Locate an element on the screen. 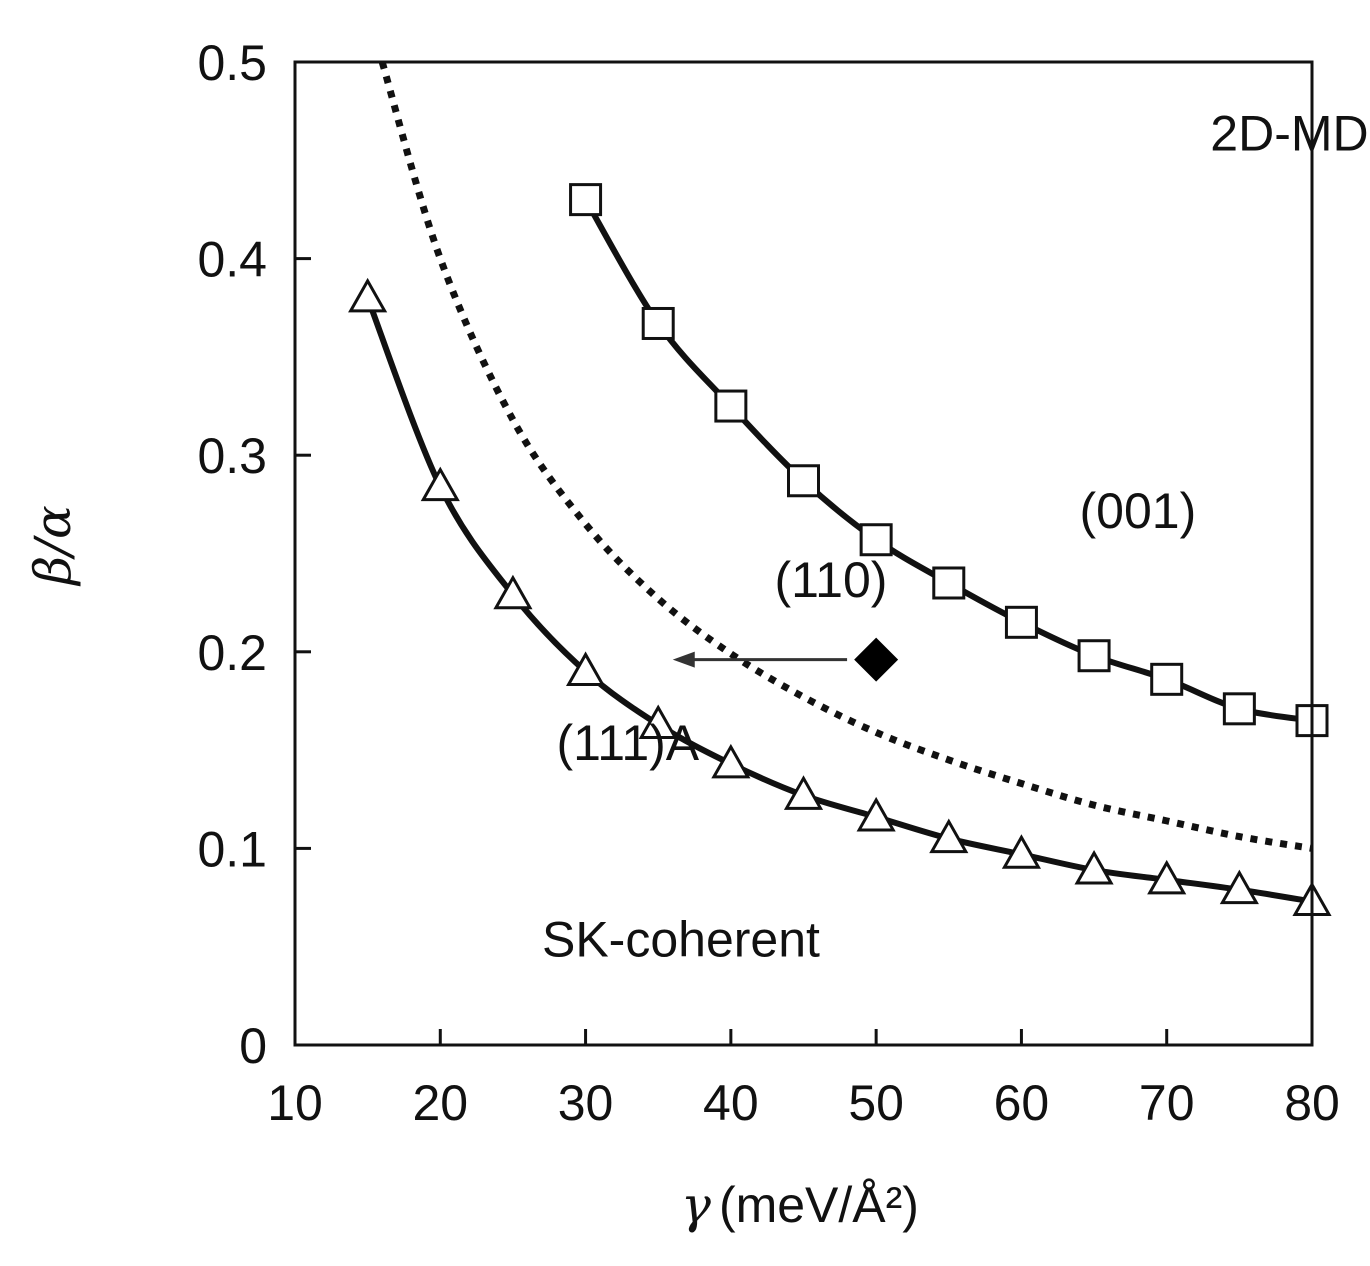  data-point-diamond is located at coordinates (876, 659).